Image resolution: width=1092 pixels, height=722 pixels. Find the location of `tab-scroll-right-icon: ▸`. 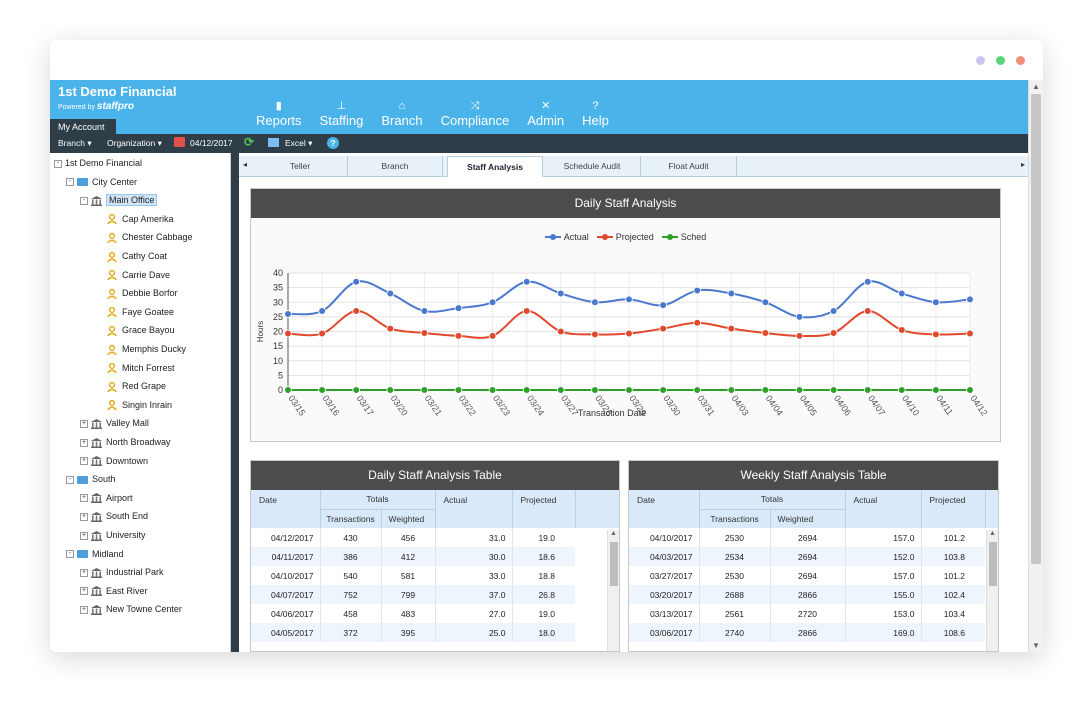

tab-scroll-right-icon: ▸ is located at coordinates (1022, 164).